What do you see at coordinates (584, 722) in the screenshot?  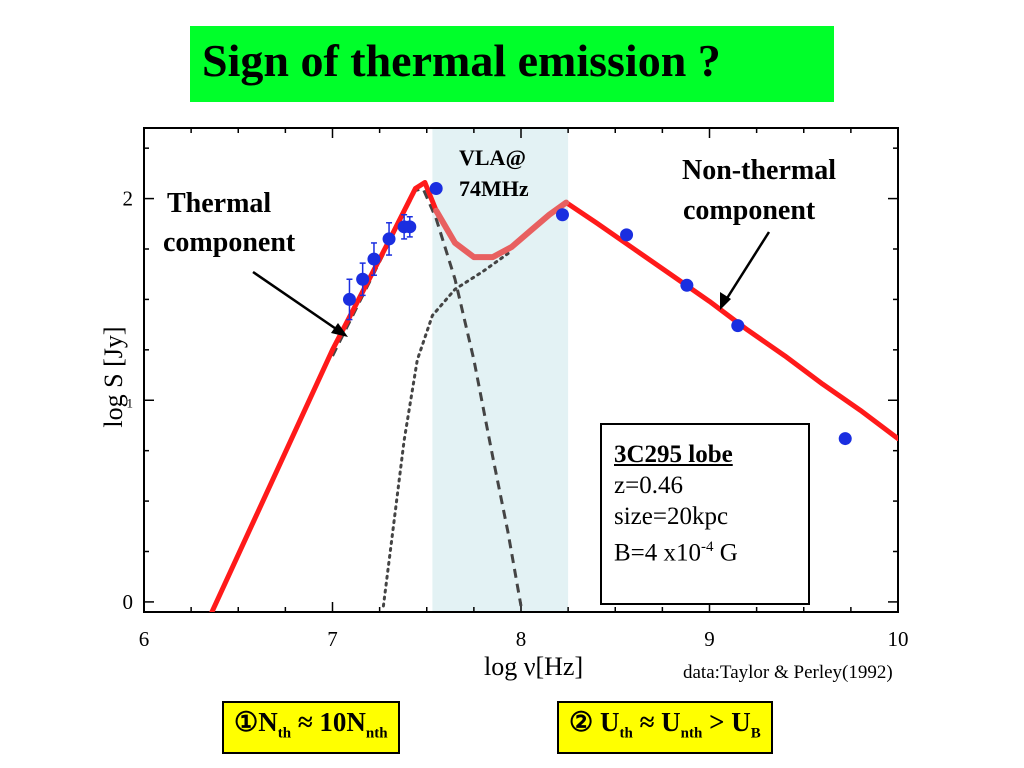 I see `formula-2-number: ②` at bounding box center [584, 722].